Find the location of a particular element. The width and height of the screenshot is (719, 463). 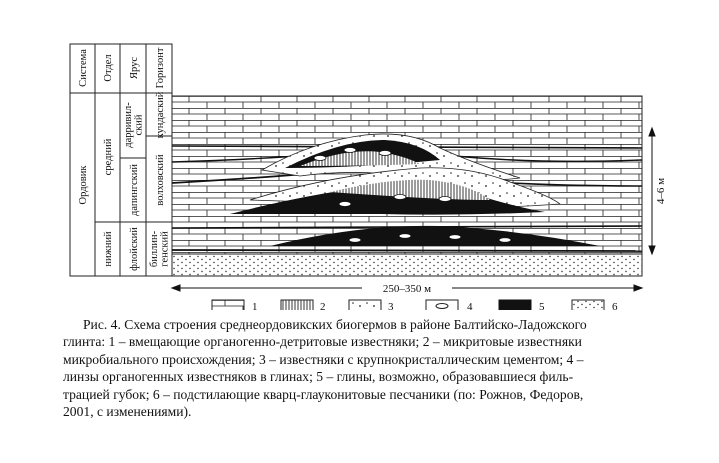

legend-label-1: 1 is located at coordinates (255, 305).